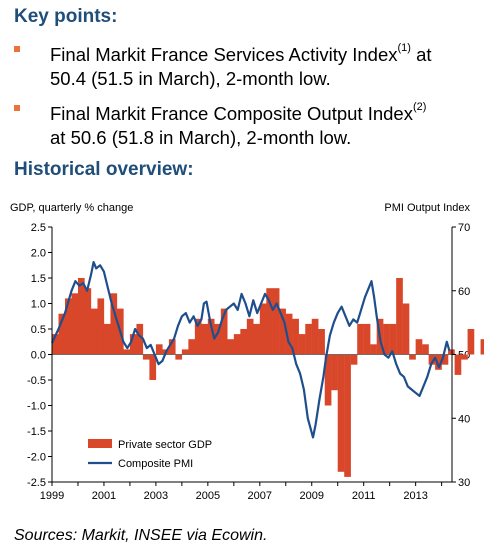  Describe the element at coordinates (156, 496) in the screenshot. I see `x-tick-label: 2003` at that location.